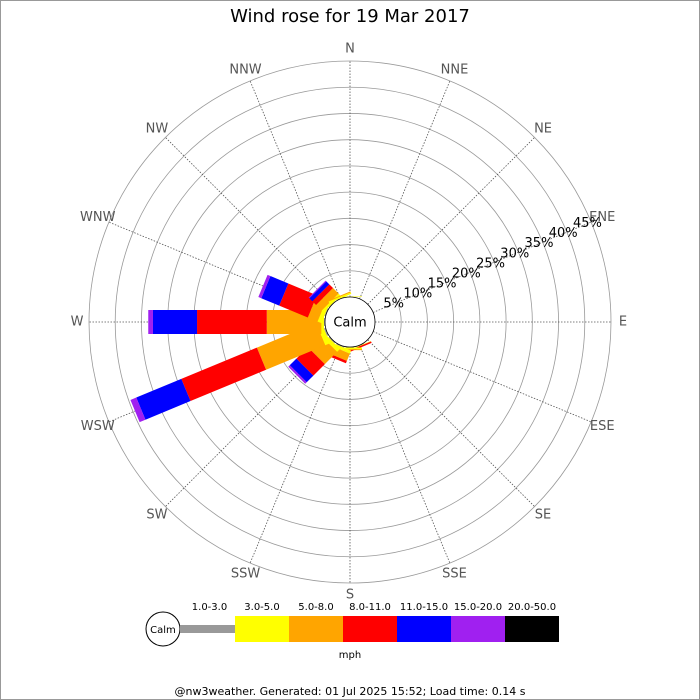 Image resolution: width=700 pixels, height=700 pixels. I want to click on ring-label: 30%, so click(514, 253).